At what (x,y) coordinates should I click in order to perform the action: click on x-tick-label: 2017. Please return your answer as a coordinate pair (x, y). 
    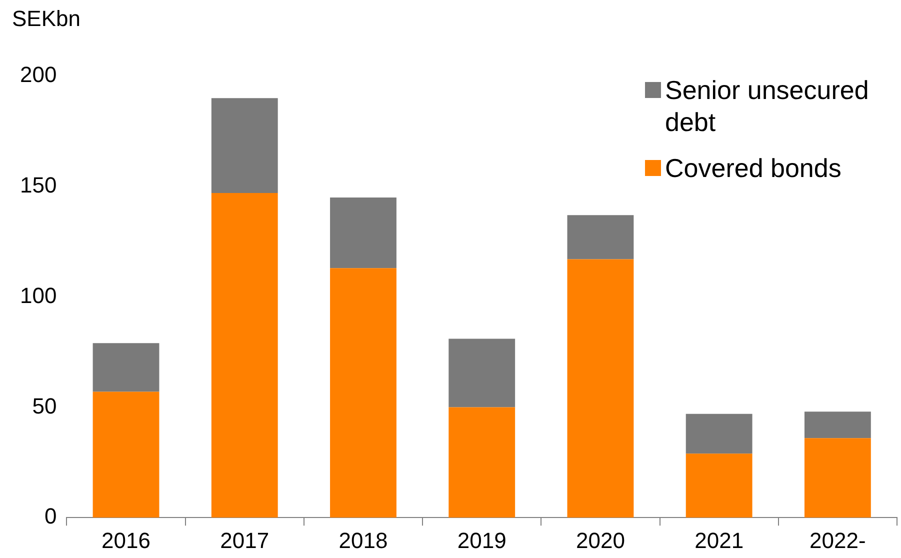
    Looking at the image, I should click on (245, 540).